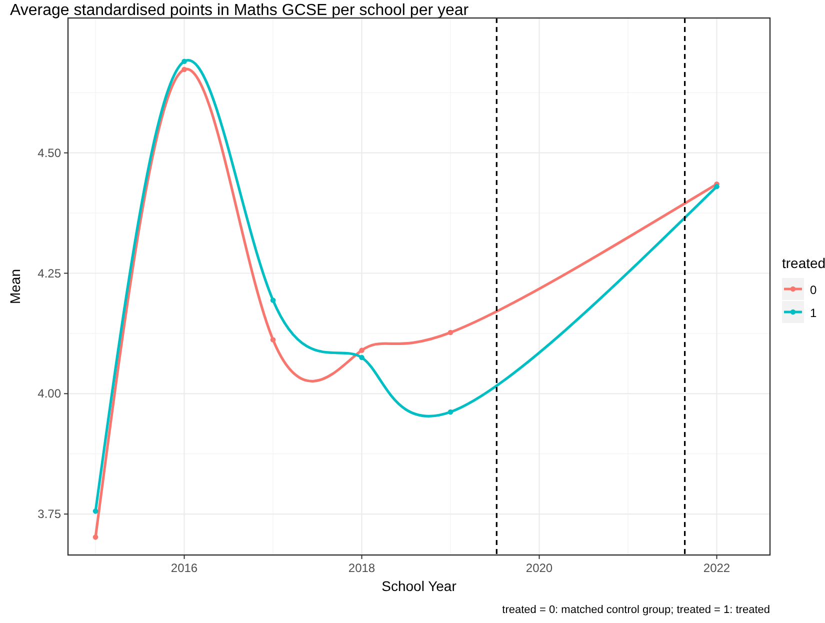 The image size is (825, 623). What do you see at coordinates (813, 313) in the screenshot?
I see `legend-label: 1` at bounding box center [813, 313].